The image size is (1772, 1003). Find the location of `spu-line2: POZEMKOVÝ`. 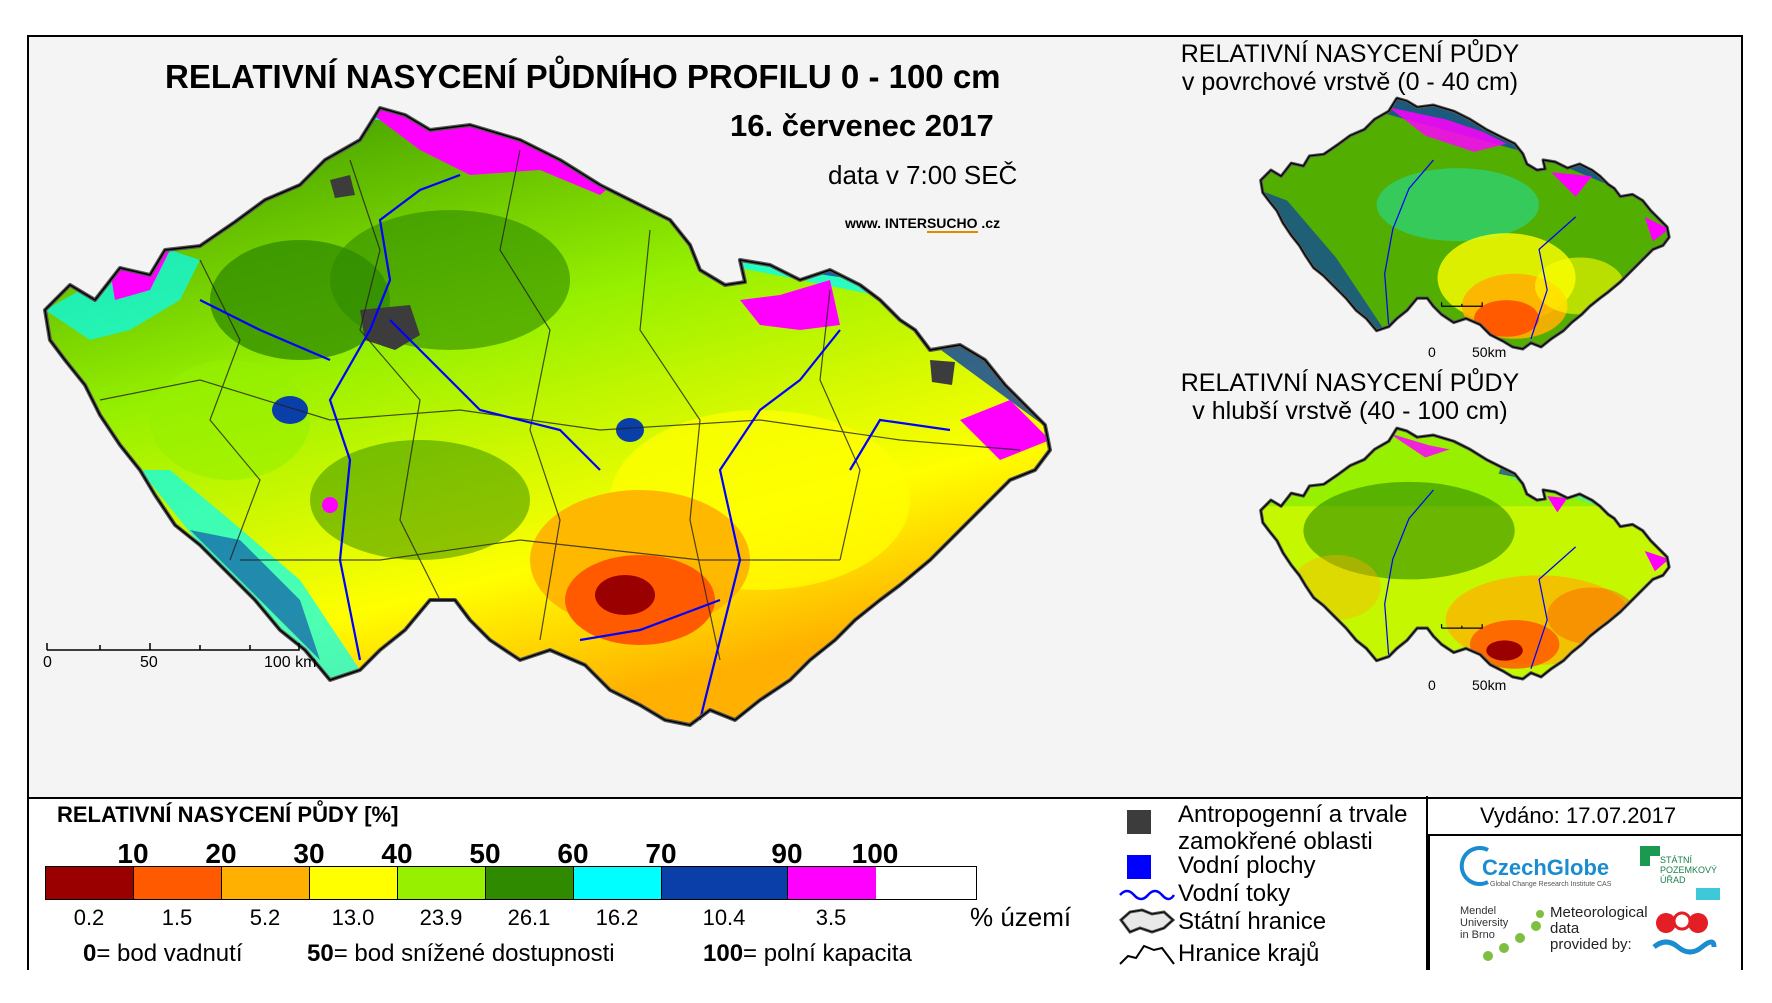

spu-line2: POZEMKOVÝ is located at coordinates (1689, 870).